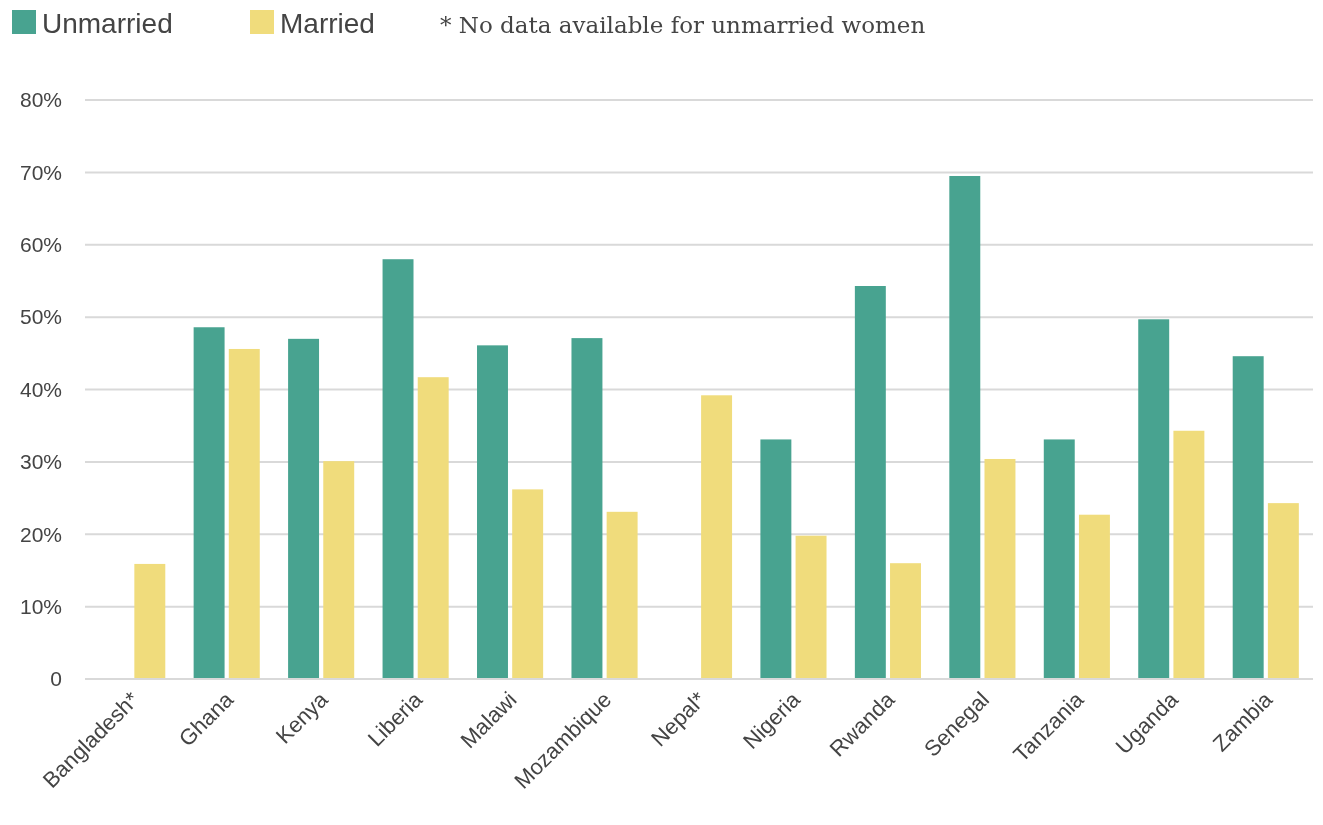  Describe the element at coordinates (40, 245) in the screenshot. I see `y-tick-label: 60%` at that location.